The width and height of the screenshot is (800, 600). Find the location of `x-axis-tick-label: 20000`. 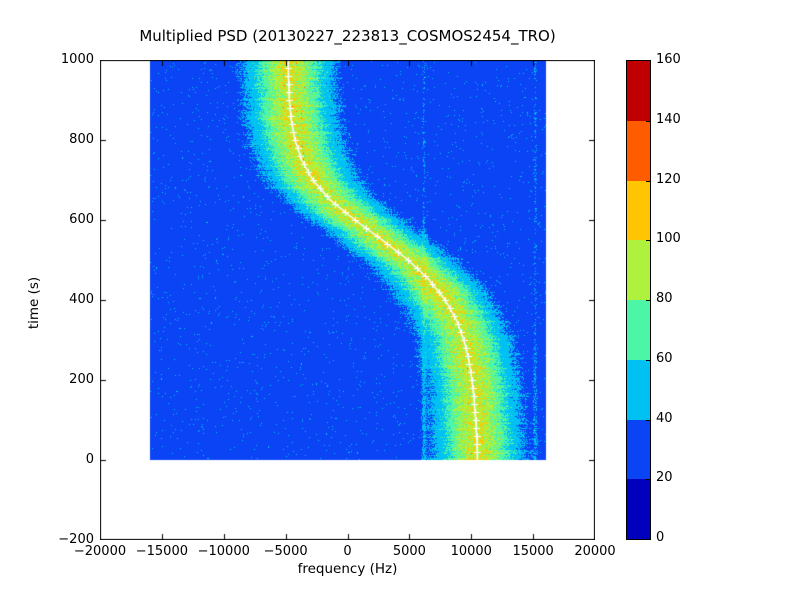

x-axis-tick-label: 20000 is located at coordinates (595, 551).